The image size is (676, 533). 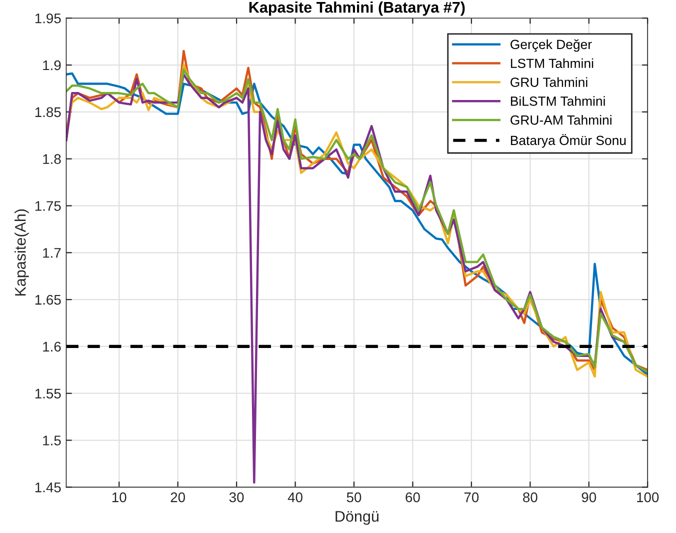 I want to click on y-tick-label: 1.65, so click(x=48, y=299).